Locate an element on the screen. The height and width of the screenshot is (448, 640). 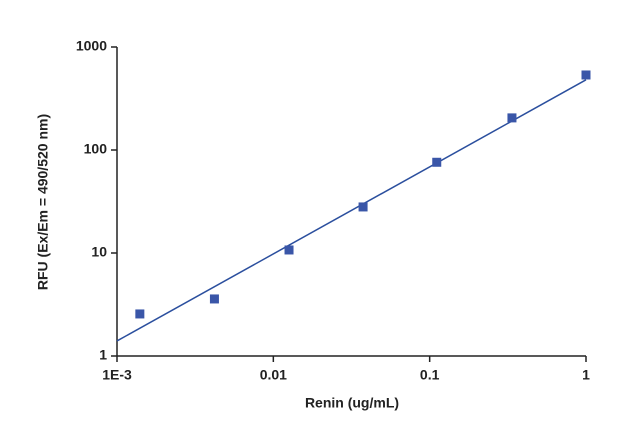
y-tick-label: 1000 is located at coordinates (91, 46).